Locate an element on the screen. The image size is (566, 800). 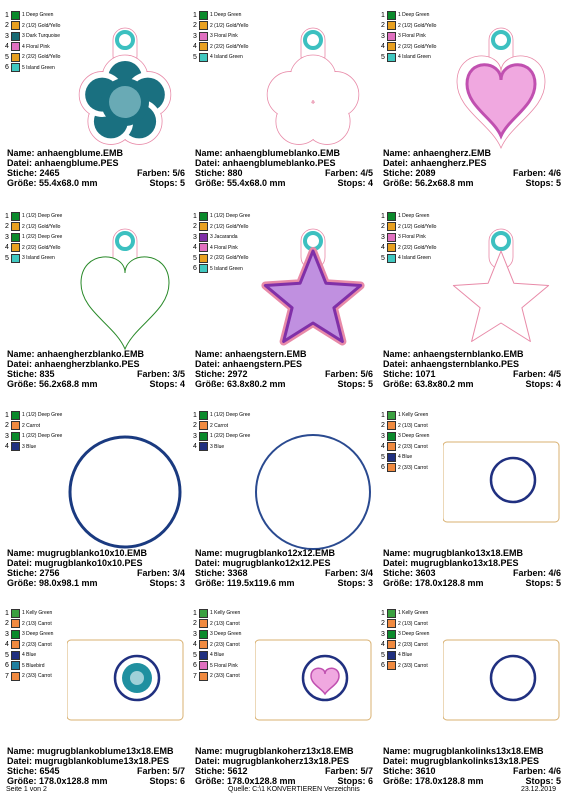
color-label: 3 Island Green is located at coordinates (38, 258).